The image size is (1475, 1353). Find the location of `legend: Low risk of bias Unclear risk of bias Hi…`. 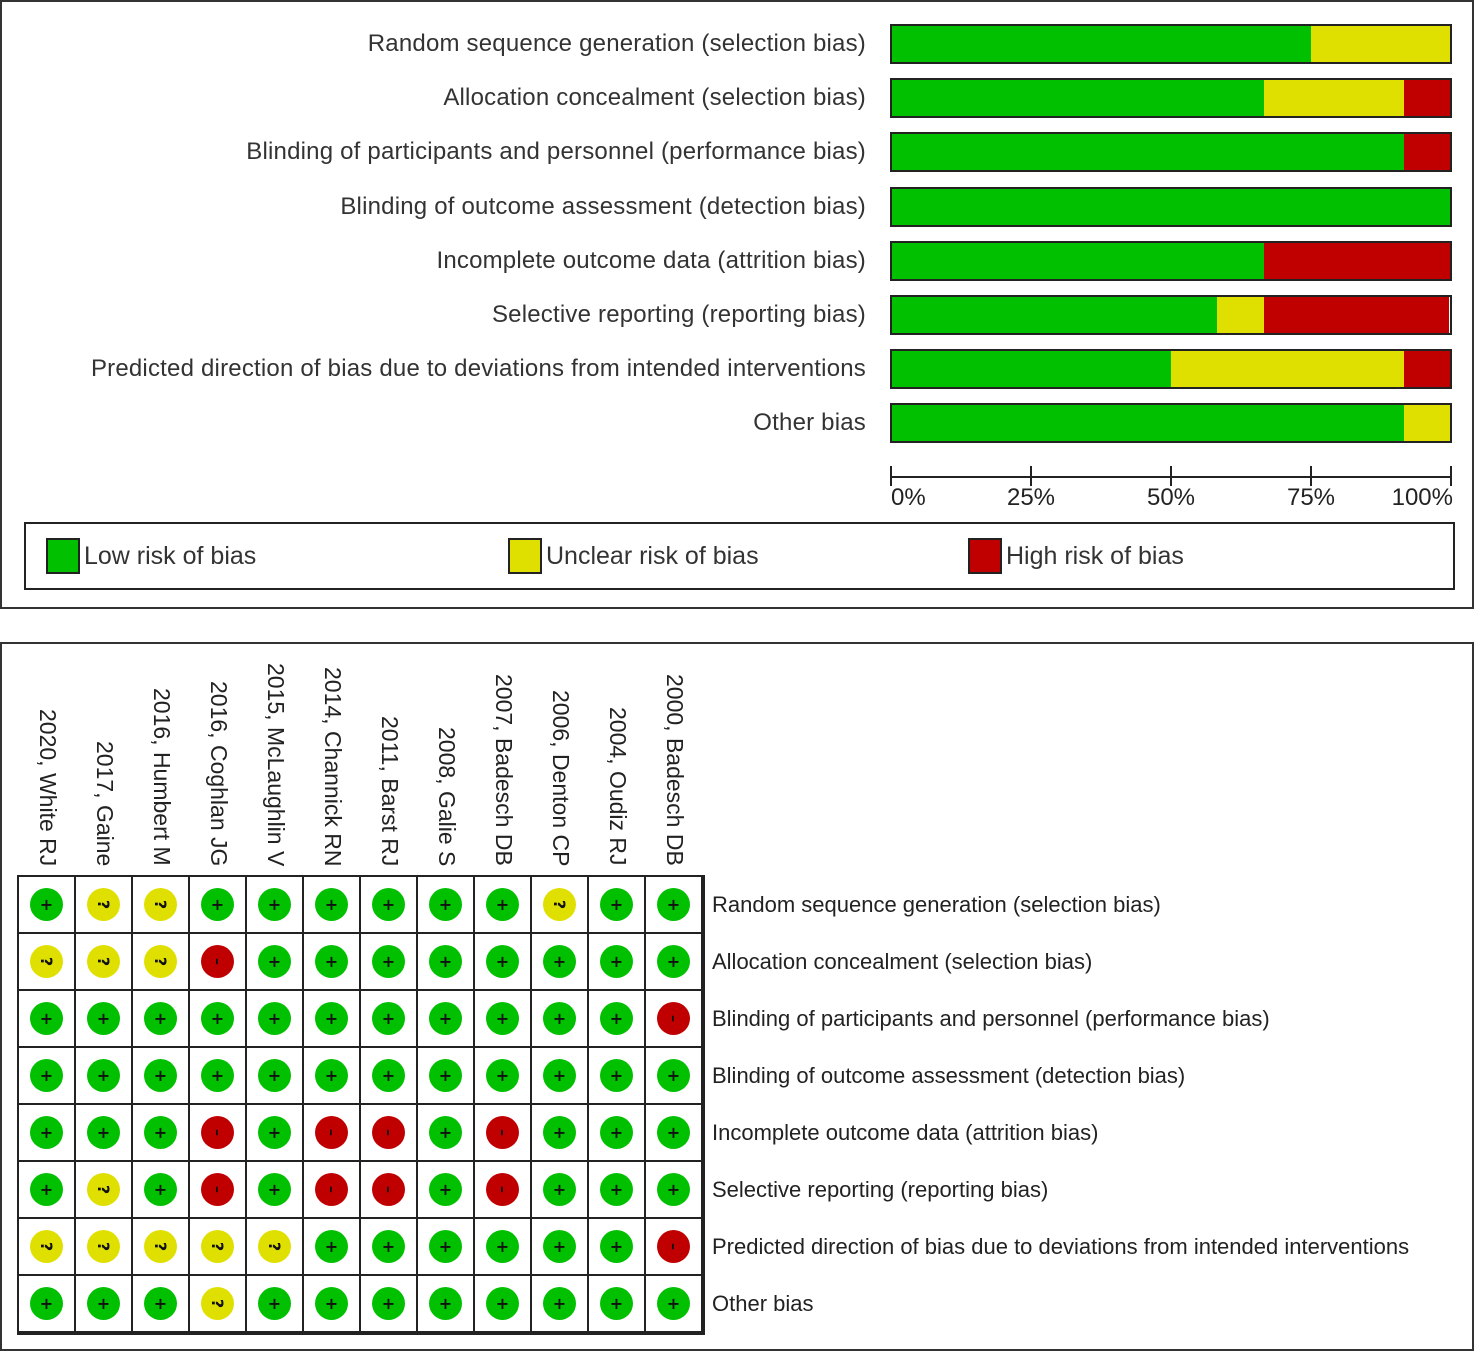

legend: Low risk of bias Unclear risk of bias Hi… is located at coordinates (739, 556).